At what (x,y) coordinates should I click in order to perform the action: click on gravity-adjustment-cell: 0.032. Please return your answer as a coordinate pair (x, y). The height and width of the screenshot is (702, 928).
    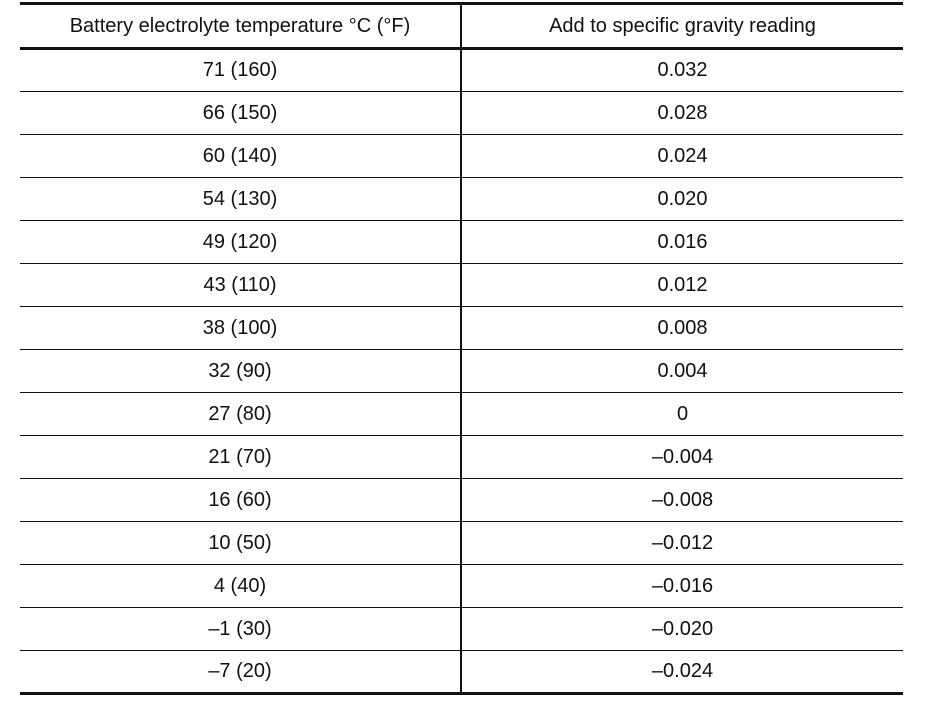
    Looking at the image, I should click on (682, 70).